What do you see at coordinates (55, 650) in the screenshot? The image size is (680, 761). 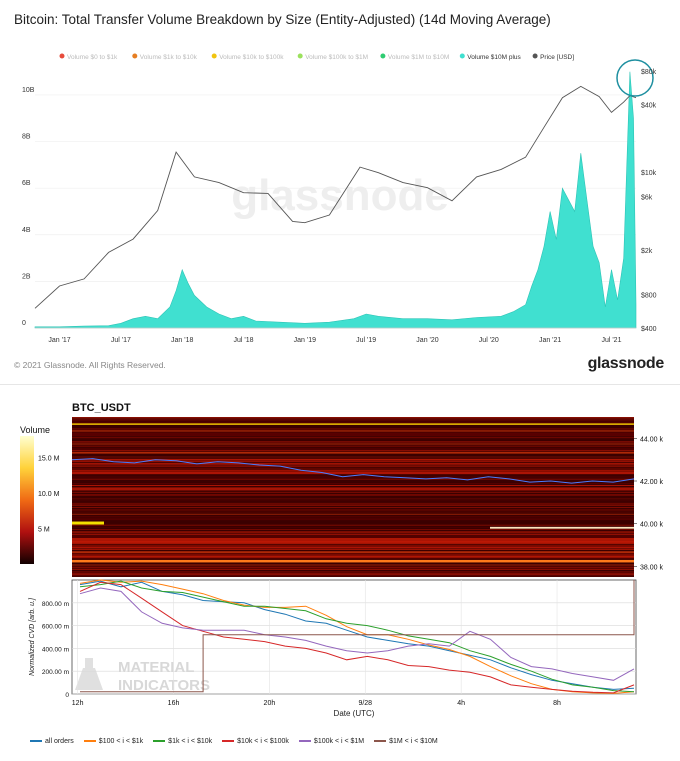 I see `cvd-y-axis: 0 200.00 m 400.00 m 600.00 m 800.00 m` at bounding box center [55, 650].